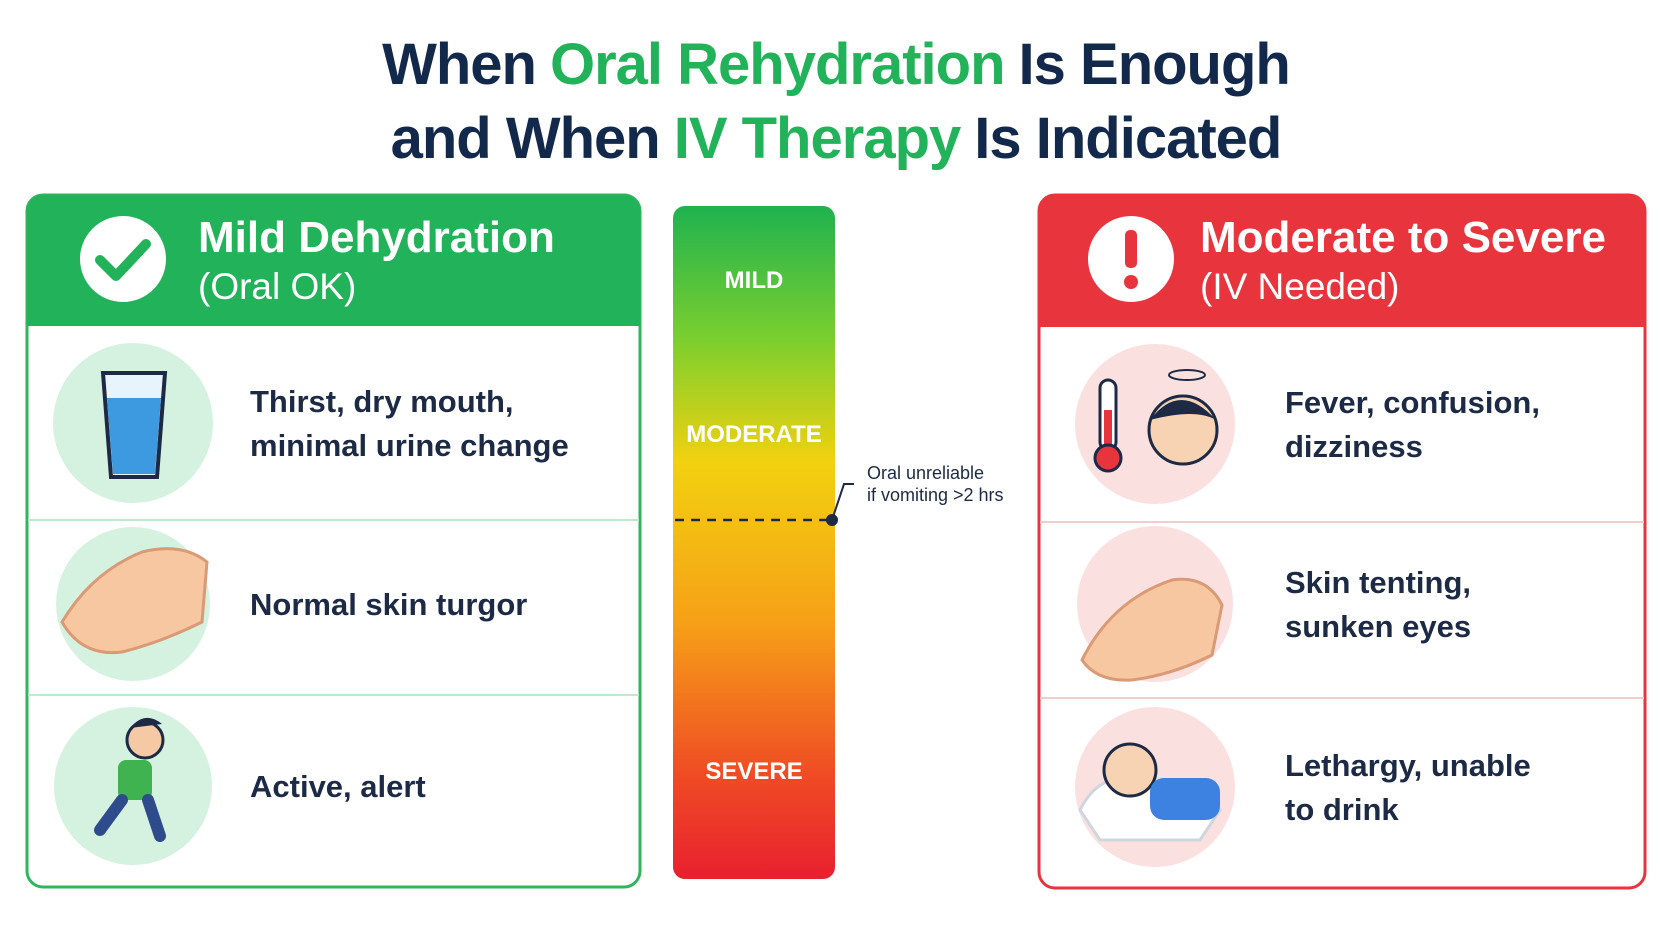 The width and height of the screenshot is (1672, 941). Describe the element at coordinates (925, 473) in the screenshot. I see `scale-annotation: Oral unreliable` at that location.